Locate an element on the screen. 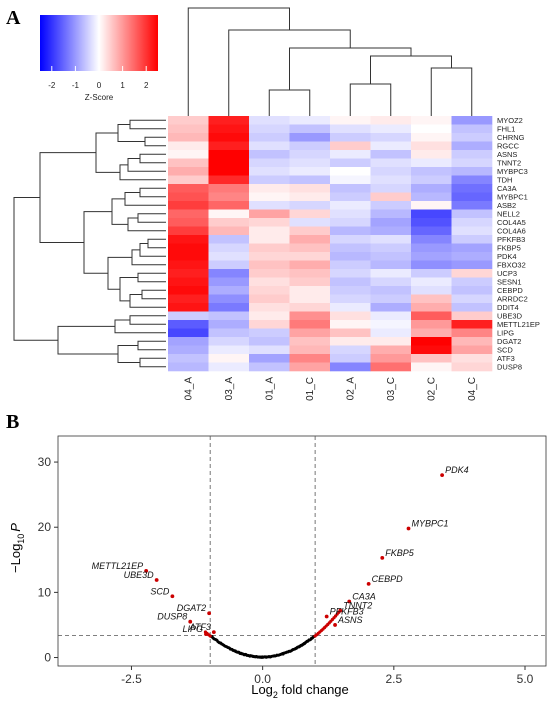 Image resolution: width=550 pixels, height=701 pixels. sample-label: 01_A is located at coordinates (269, 389).